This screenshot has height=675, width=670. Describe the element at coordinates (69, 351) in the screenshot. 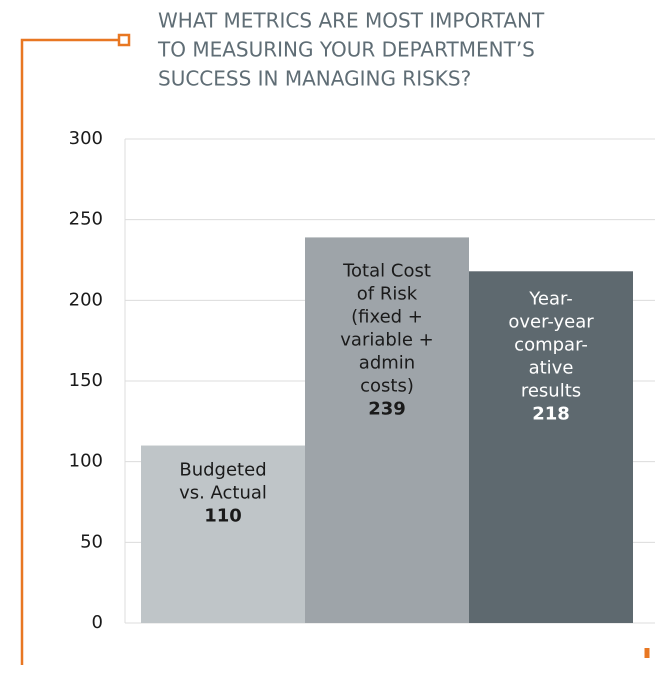

I see `bracket` at that location.